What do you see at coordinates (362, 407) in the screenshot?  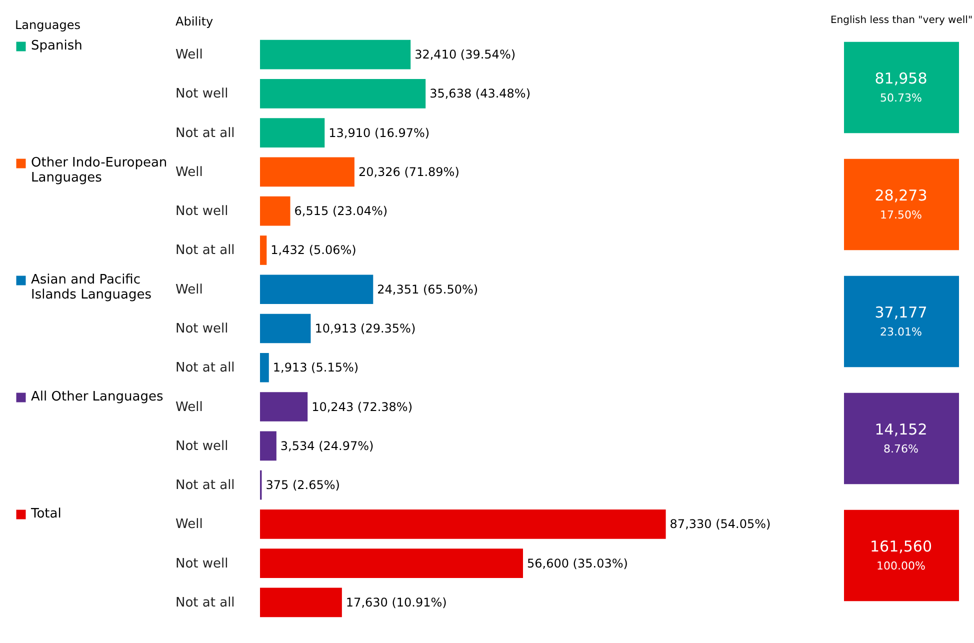 I see `data-label: 10,243 (72.38%)` at bounding box center [362, 407].